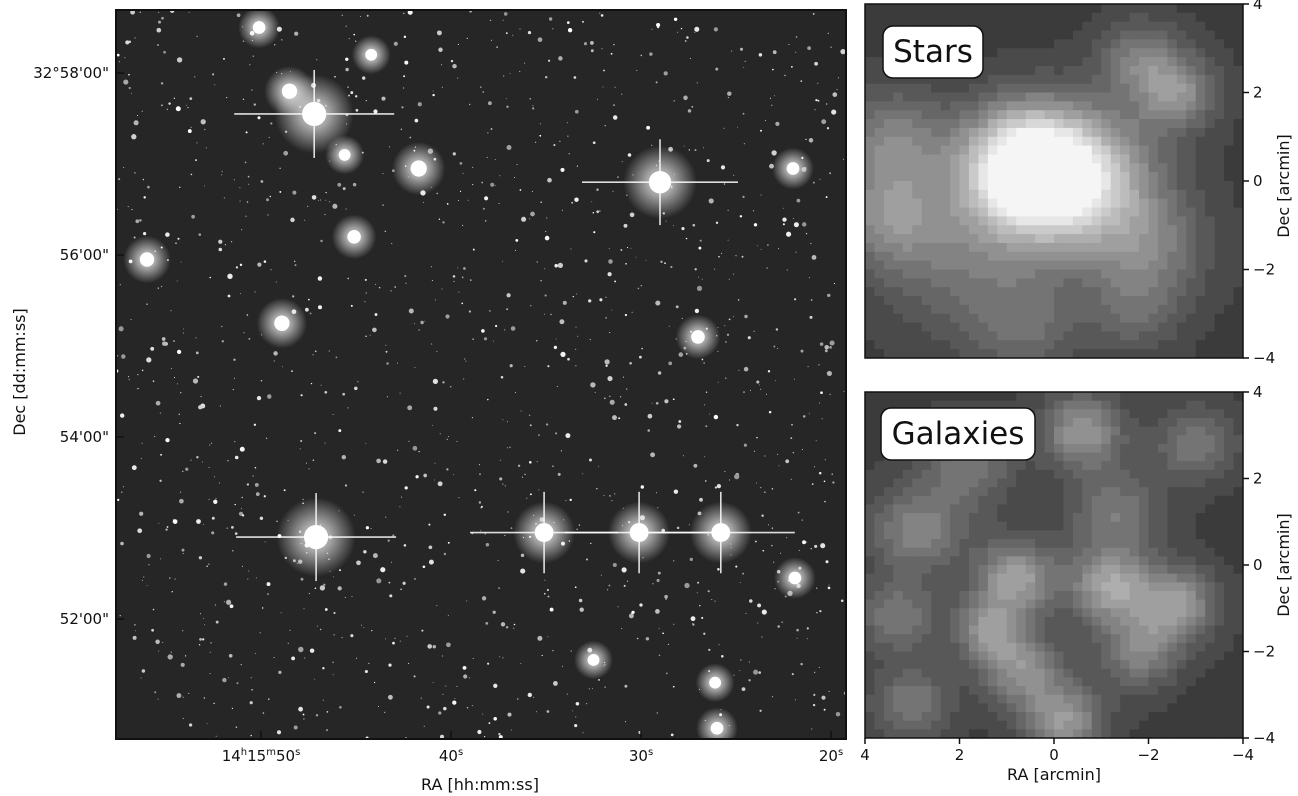 The height and width of the screenshot is (796, 1298). What do you see at coordinates (933, 52) in the screenshot?
I see `stars-title: Stars` at bounding box center [933, 52].